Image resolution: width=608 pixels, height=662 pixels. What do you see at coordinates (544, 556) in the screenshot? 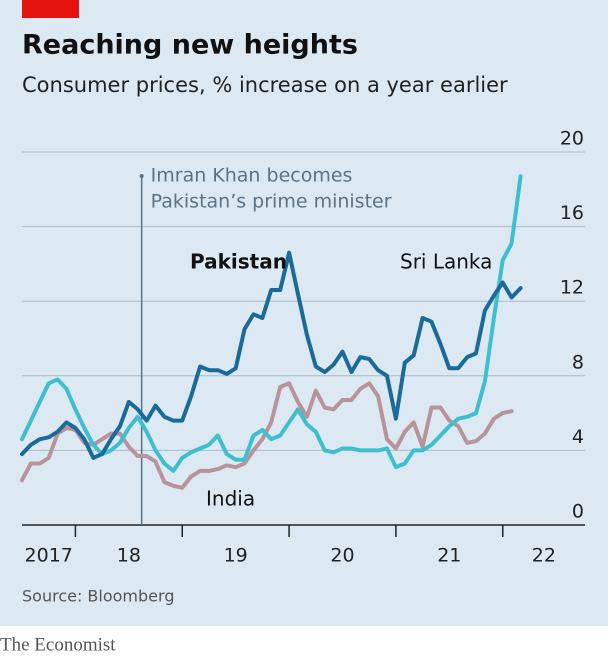
I see `x-tick-label: 22` at bounding box center [544, 556].